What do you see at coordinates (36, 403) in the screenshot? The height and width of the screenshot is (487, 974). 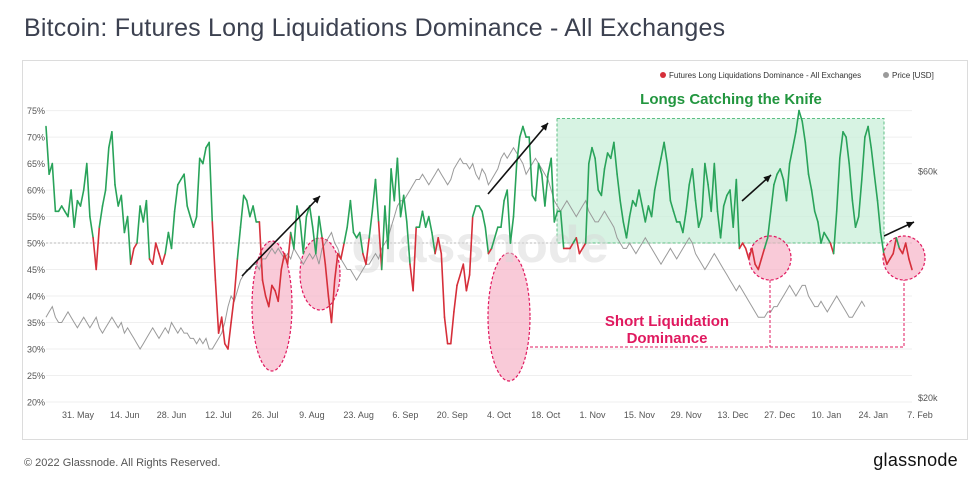 I see `y-tick-label: 20%` at bounding box center [36, 403].